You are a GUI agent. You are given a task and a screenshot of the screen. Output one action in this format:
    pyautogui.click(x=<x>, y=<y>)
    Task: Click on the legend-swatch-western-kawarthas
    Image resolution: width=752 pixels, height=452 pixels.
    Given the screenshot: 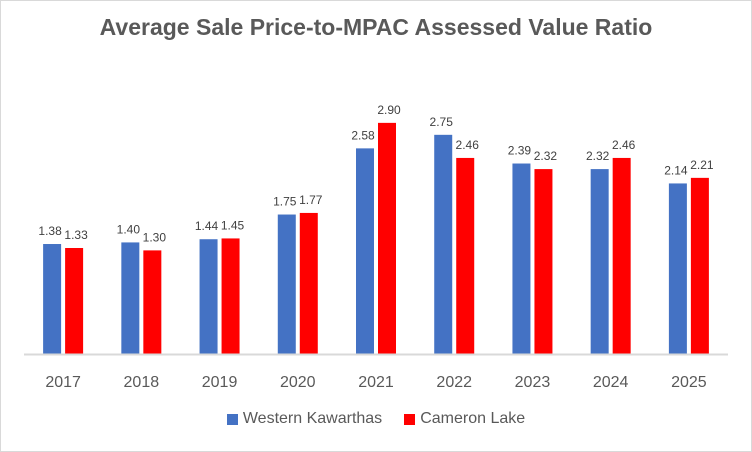 What is the action you would take?
    pyautogui.click(x=232, y=419)
    